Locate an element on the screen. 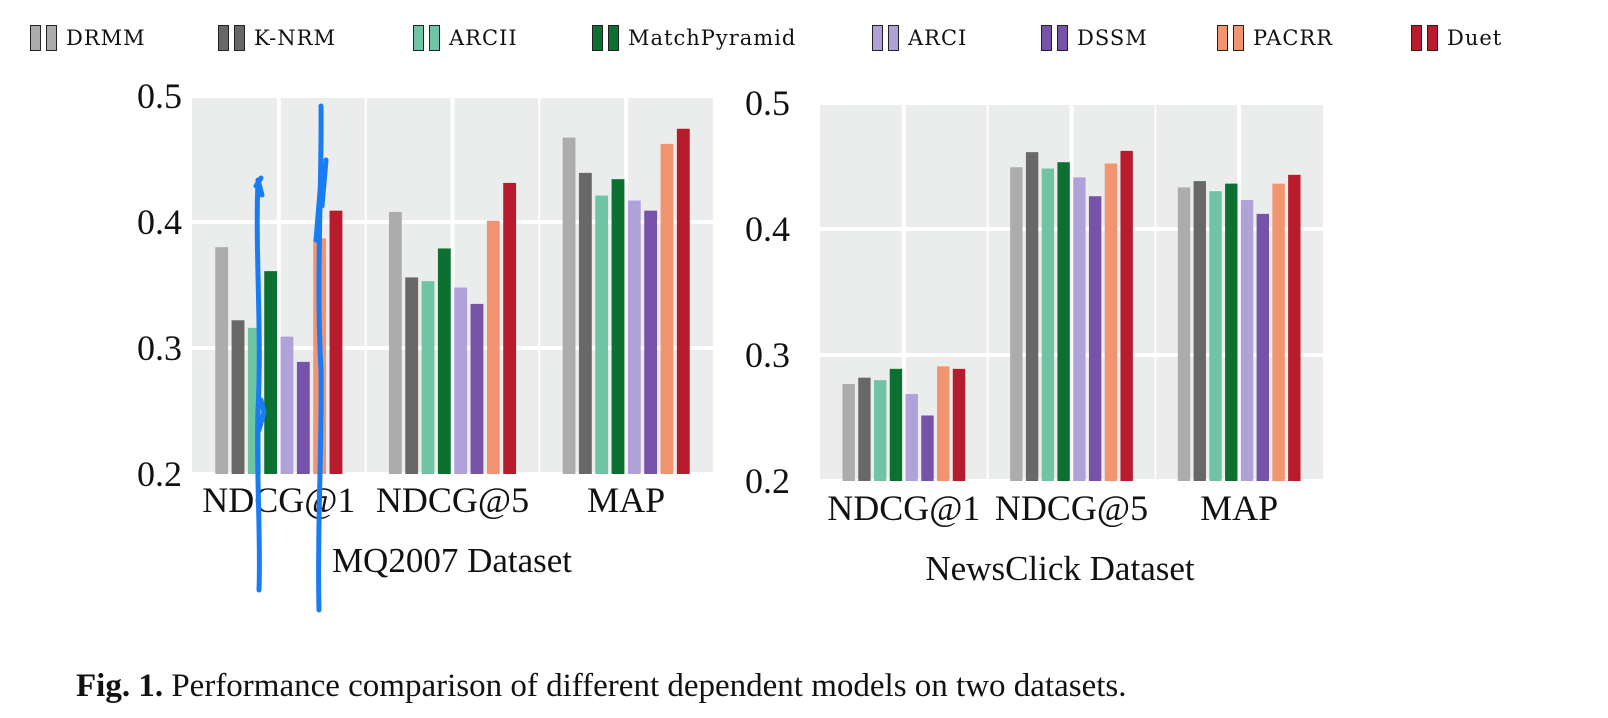  legend-item-arci: ARCI is located at coordinates (919, 38).